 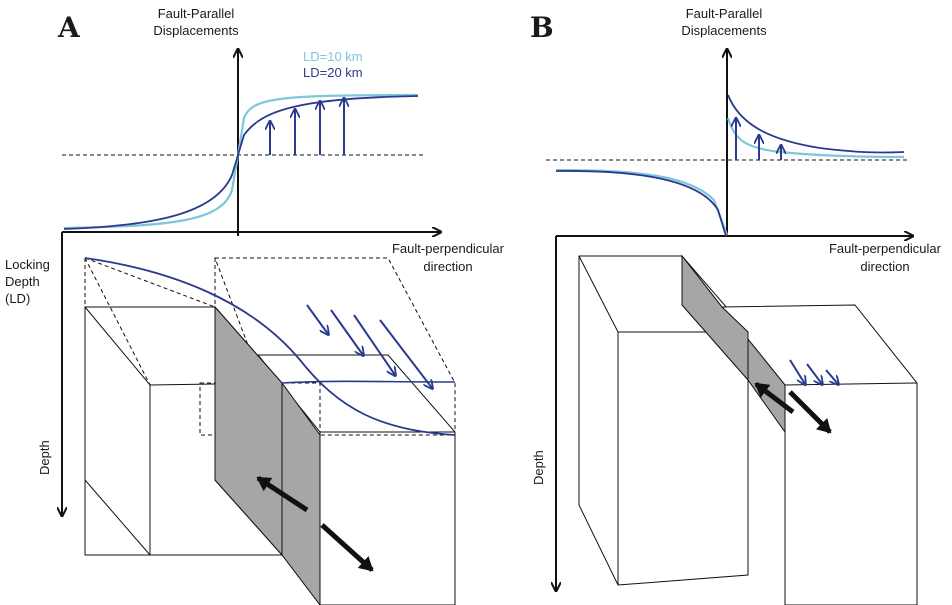 I want to click on curve-ld20, so click(x=241, y=162).